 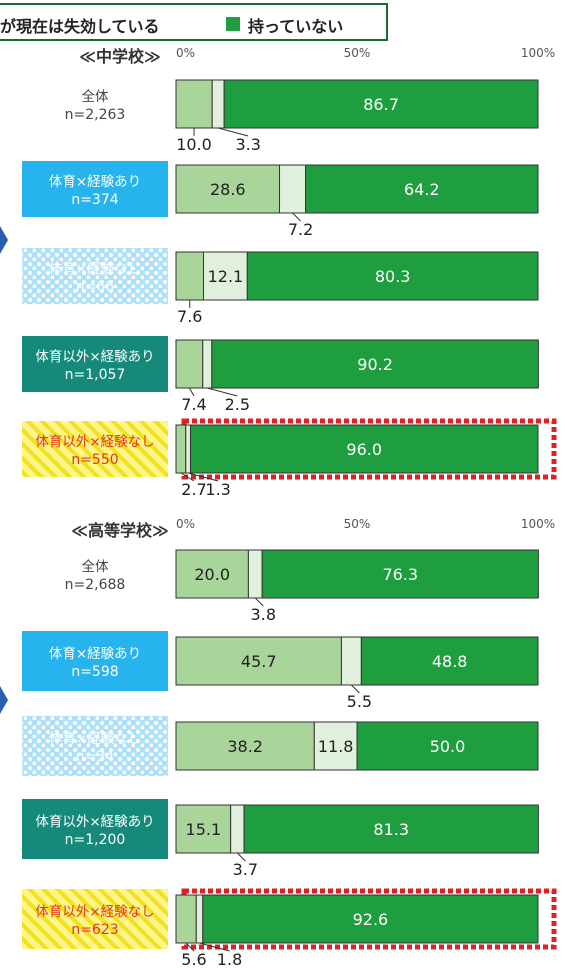 I want to click on category-n: n=623, so click(x=94, y=930).